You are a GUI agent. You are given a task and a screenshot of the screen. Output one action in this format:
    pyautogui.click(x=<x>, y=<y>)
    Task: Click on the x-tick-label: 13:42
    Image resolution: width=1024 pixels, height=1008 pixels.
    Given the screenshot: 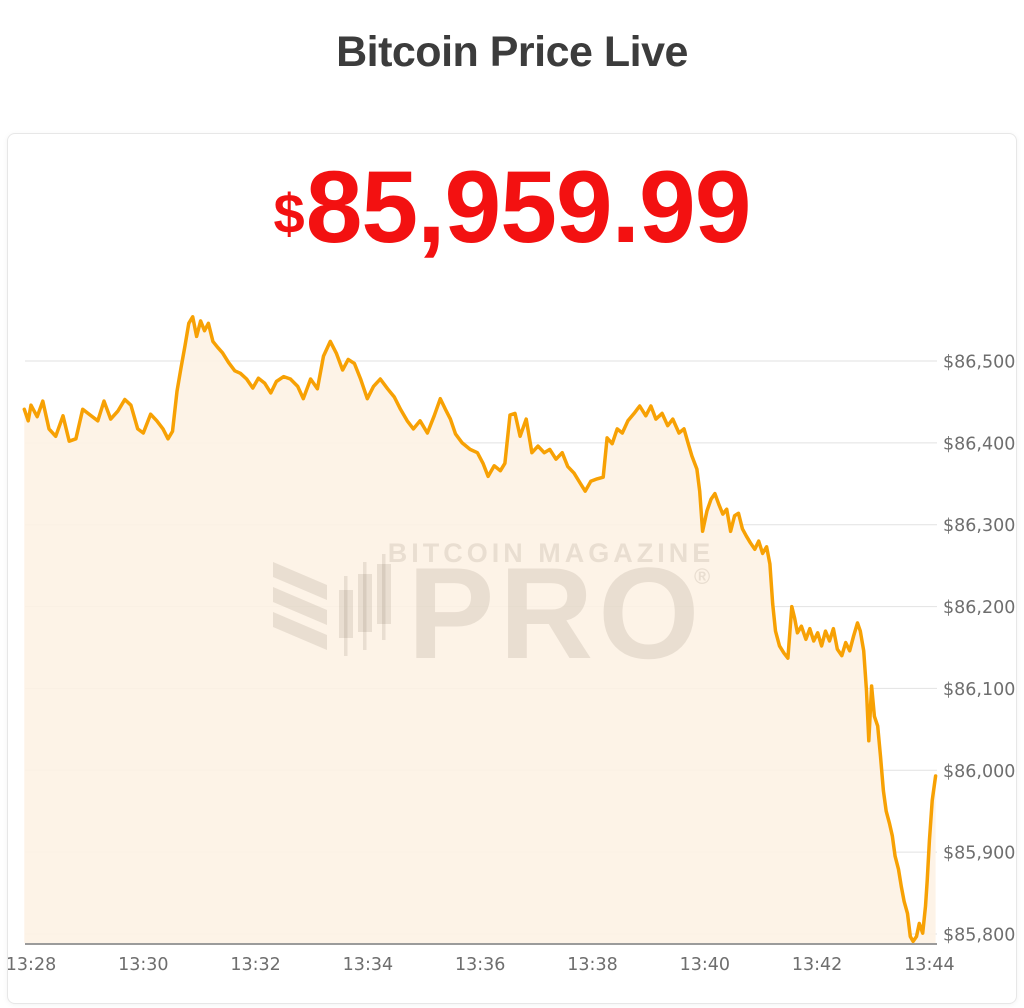 What is the action you would take?
    pyautogui.click(x=817, y=965)
    